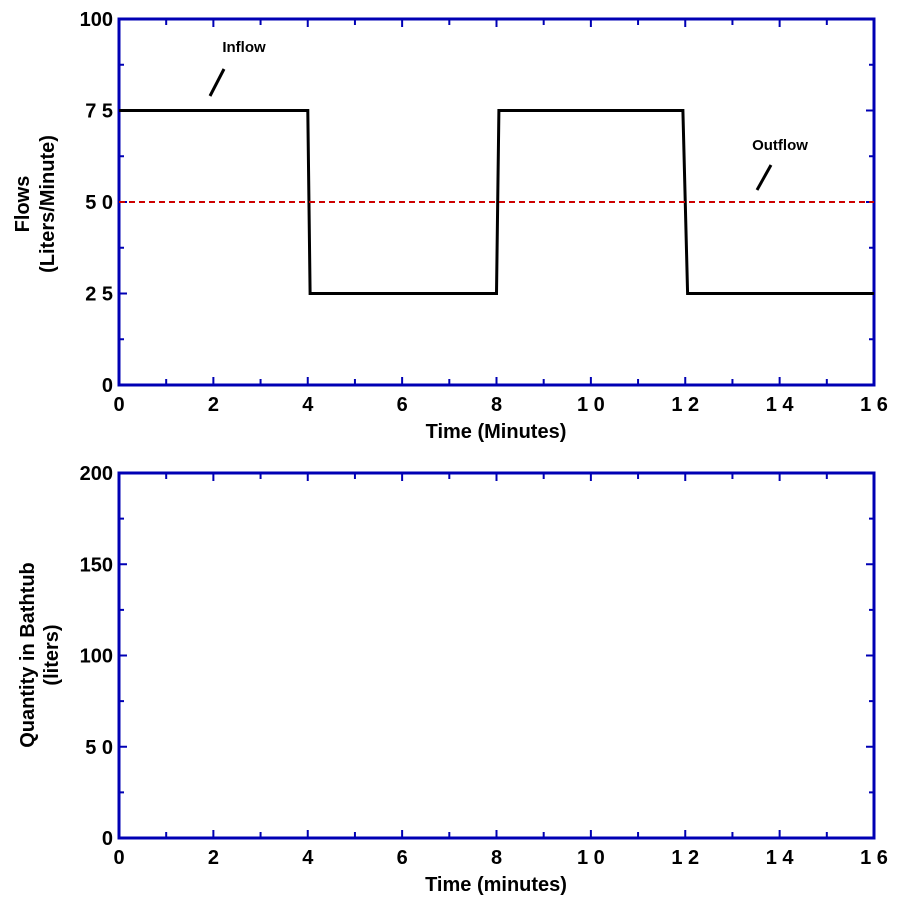  What do you see at coordinates (591, 858) in the screenshot?
I see `quantity-x-tick-label: 1 0` at bounding box center [591, 858].